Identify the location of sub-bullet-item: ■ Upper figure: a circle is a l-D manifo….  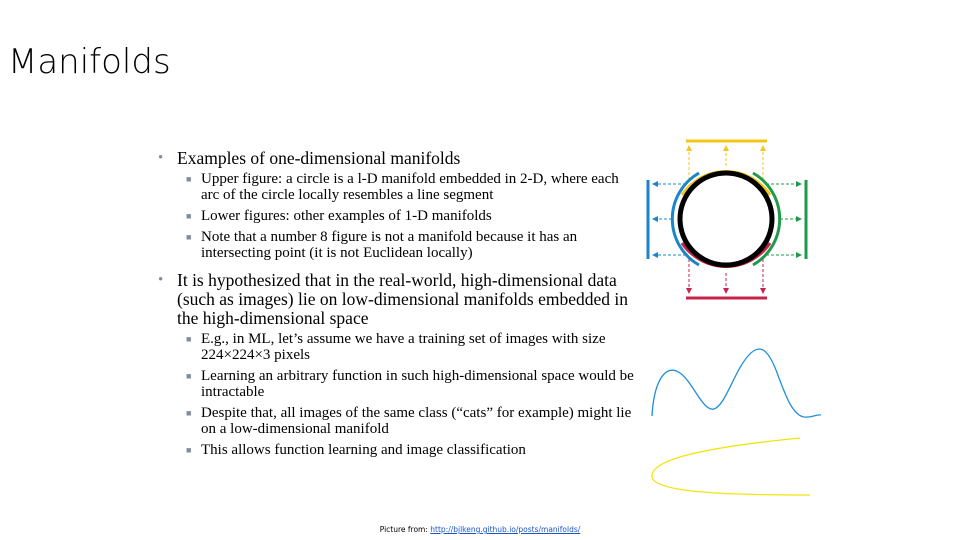
(407, 187).